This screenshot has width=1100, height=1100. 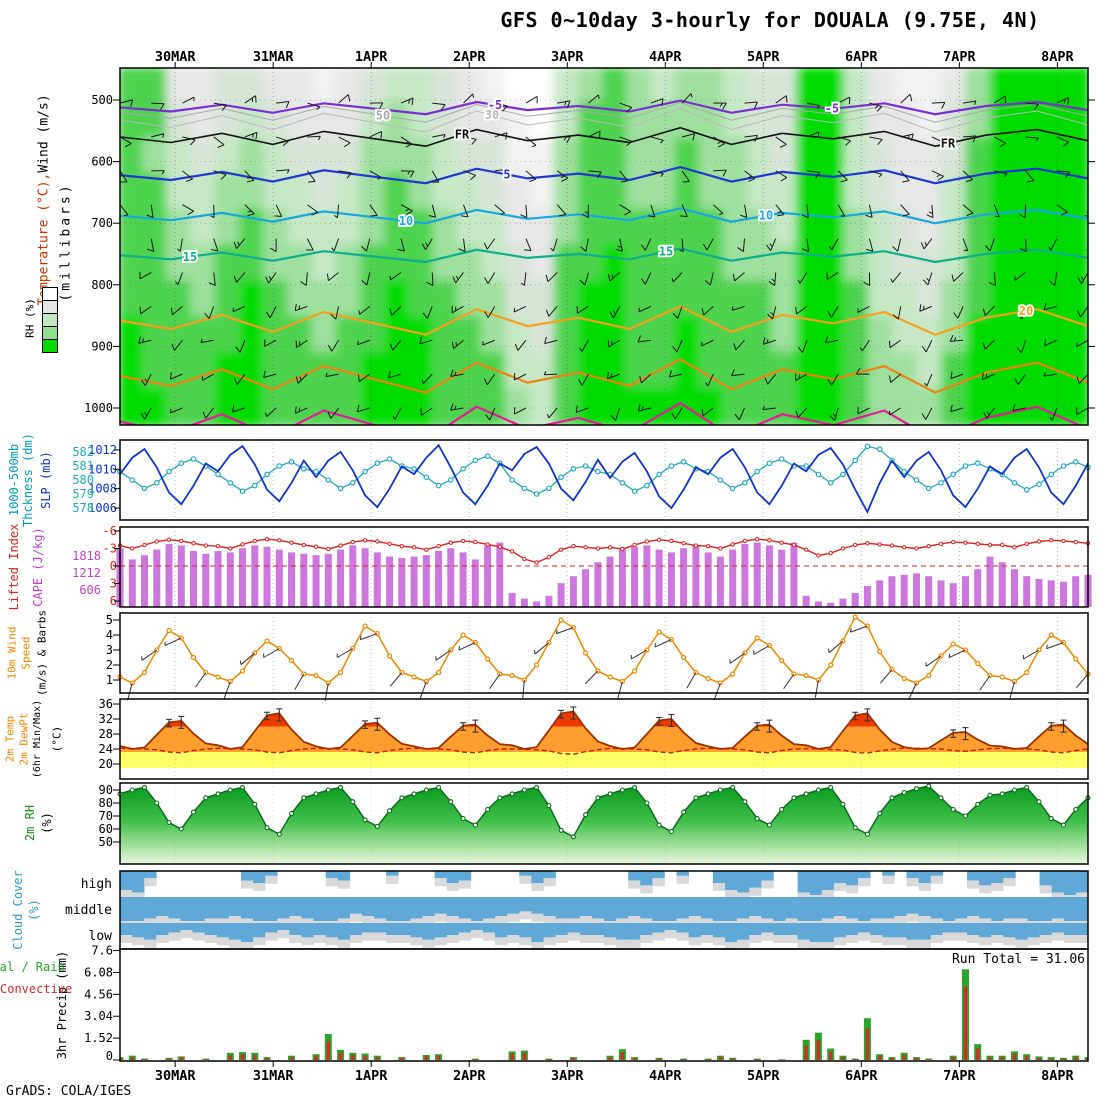 What do you see at coordinates (495, 105) in the screenshot?
I see `contour-label: -5` at bounding box center [495, 105].